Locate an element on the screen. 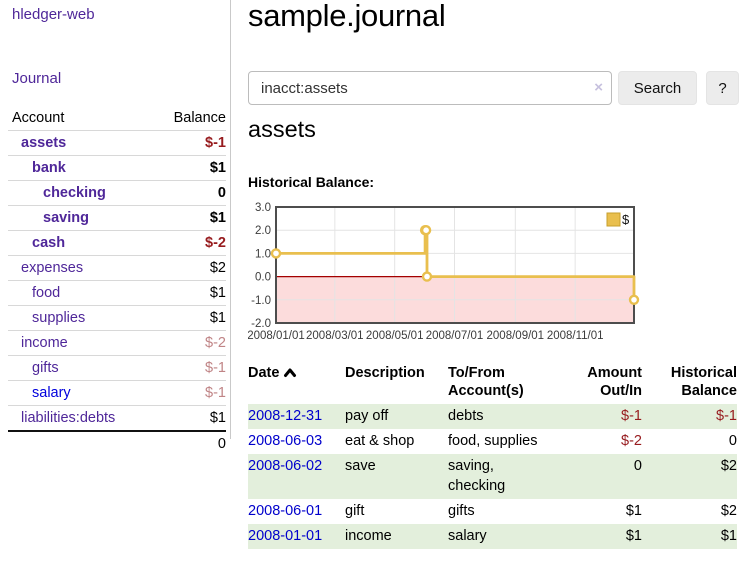 This screenshot has height=582, width=742. register-row: 2008-12-31 pay off debts $-1 $-1 is located at coordinates (492, 416).